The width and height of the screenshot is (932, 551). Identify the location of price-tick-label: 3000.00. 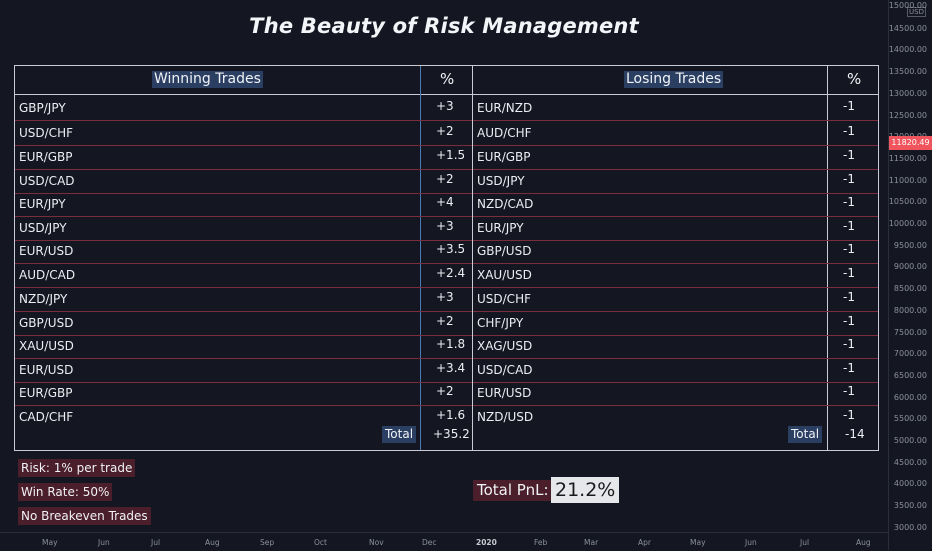
(910, 527).